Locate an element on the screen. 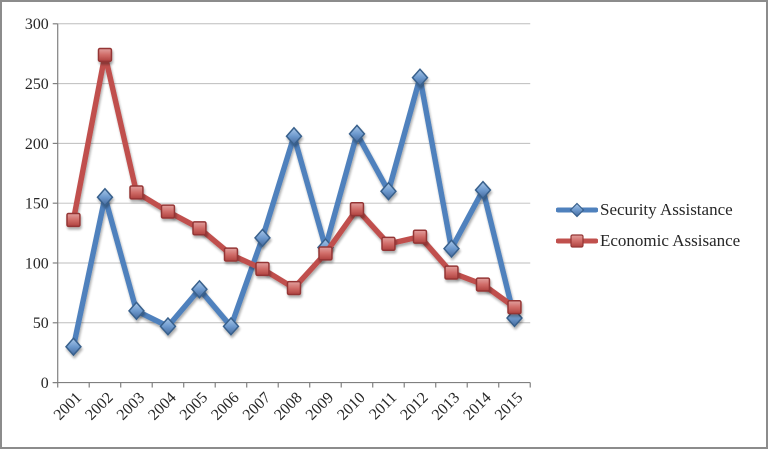  x-axis-tick-label: 2004 is located at coordinates (162, 406).